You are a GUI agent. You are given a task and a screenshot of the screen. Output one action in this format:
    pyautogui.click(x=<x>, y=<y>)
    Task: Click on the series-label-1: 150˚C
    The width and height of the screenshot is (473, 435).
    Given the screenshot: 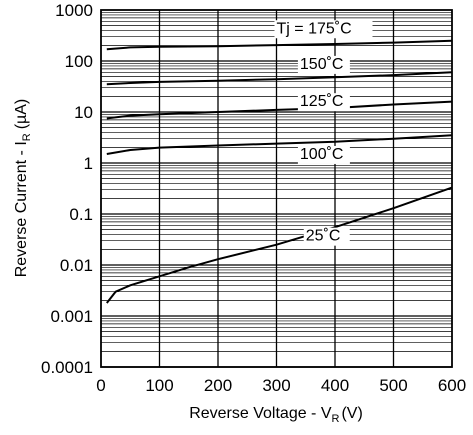 What is the action you would take?
    pyautogui.click(x=322, y=64)
    